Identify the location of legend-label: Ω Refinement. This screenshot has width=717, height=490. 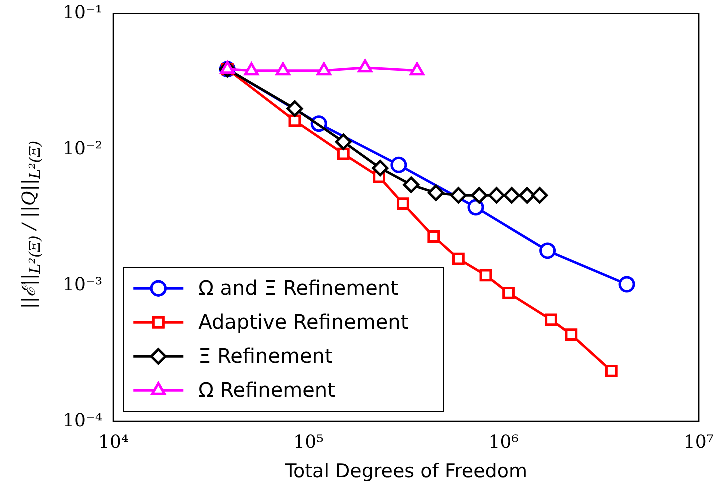
(267, 390).